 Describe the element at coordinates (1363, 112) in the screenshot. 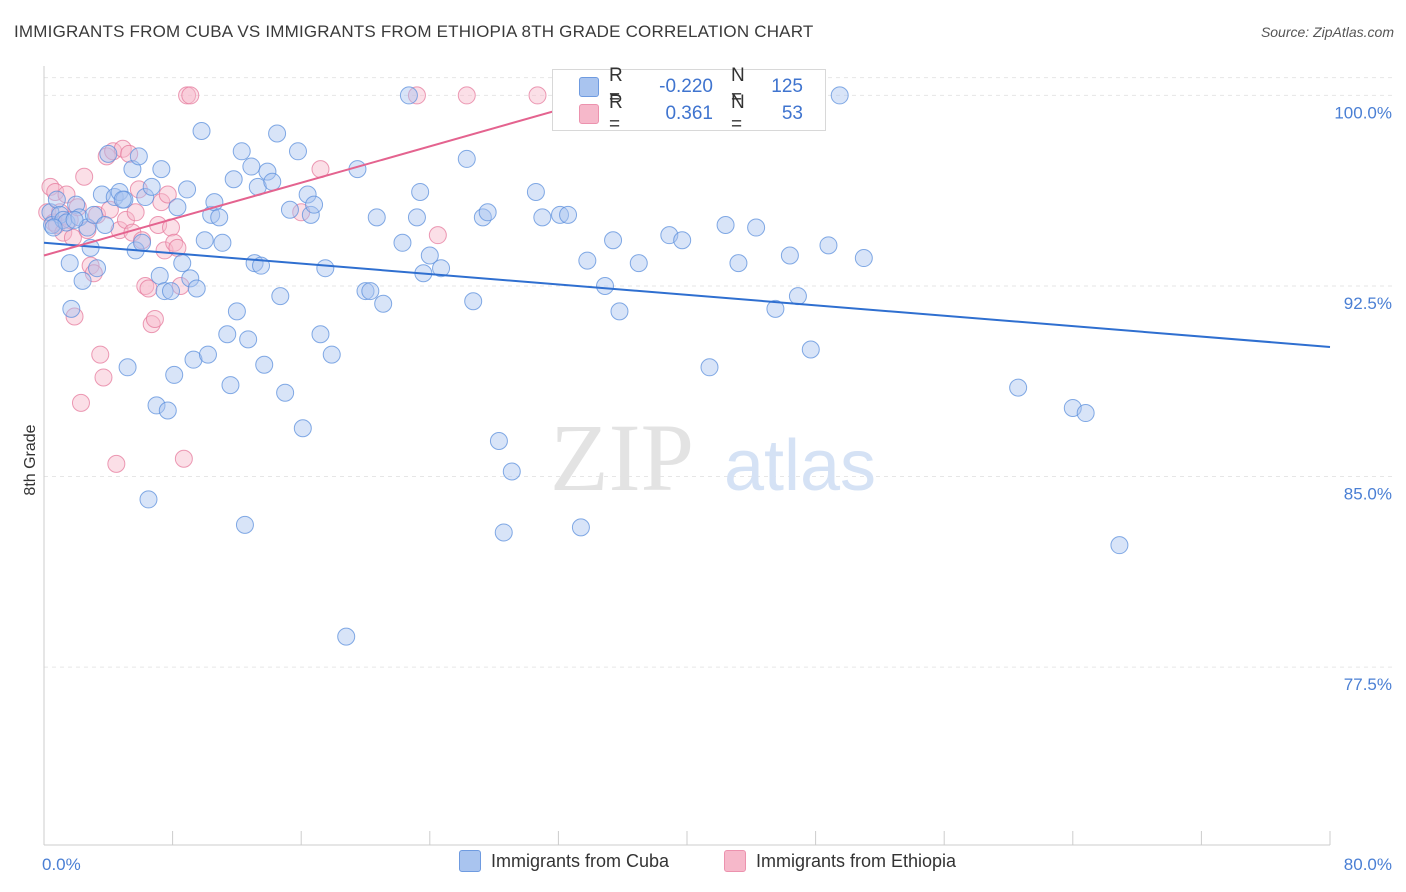

I see `y-tick-label: 100.0%` at that location.